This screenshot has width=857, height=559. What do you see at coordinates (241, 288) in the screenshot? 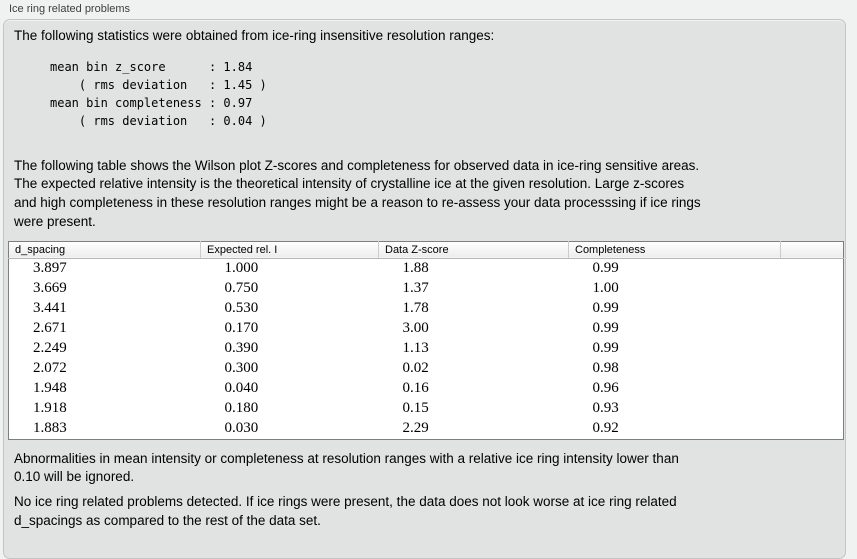
I see `cell-expected-rel-i: 0.750` at bounding box center [241, 288].